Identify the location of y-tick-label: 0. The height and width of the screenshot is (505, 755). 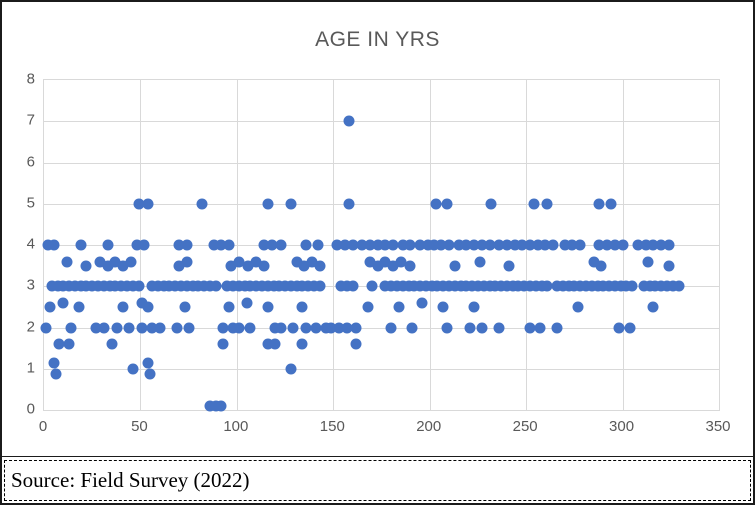
(30, 409).